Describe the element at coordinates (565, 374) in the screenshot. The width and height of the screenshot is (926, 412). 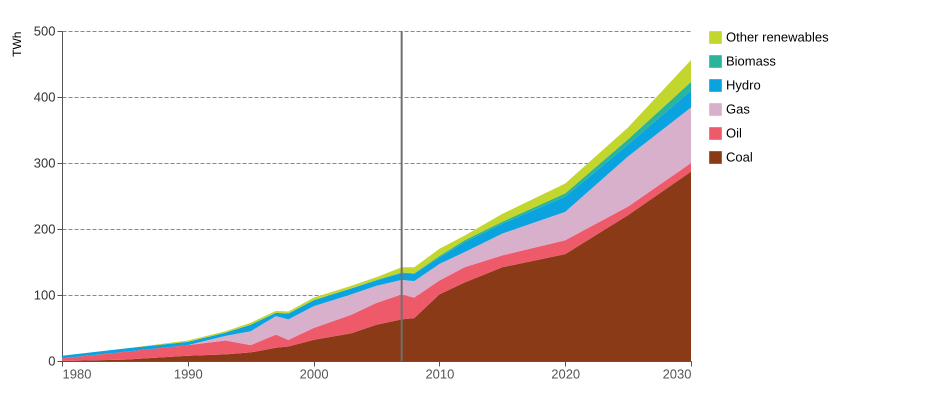
I see `x-tick-label: 2020` at that location.